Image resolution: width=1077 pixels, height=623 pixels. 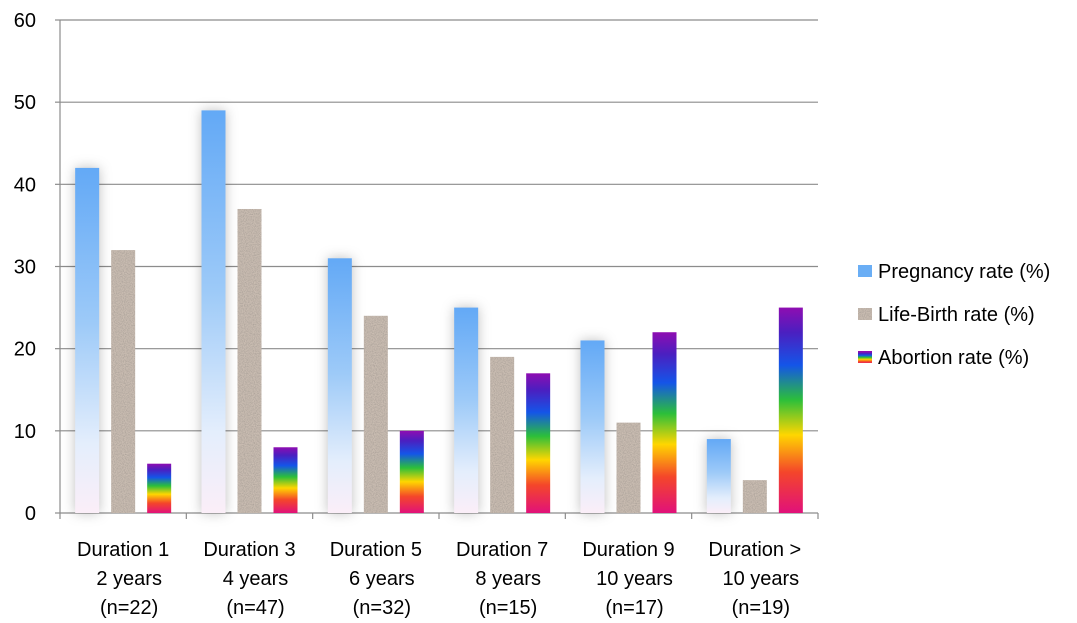 What do you see at coordinates (25, 21) in the screenshot?
I see `y-tick-label: 60` at bounding box center [25, 21].